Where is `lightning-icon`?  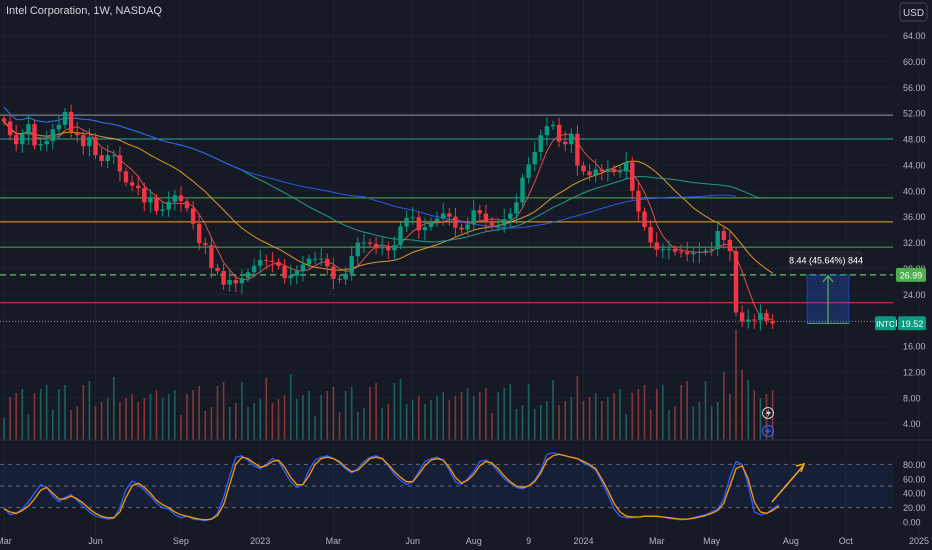
lightning-icon is located at coordinates (768, 413).